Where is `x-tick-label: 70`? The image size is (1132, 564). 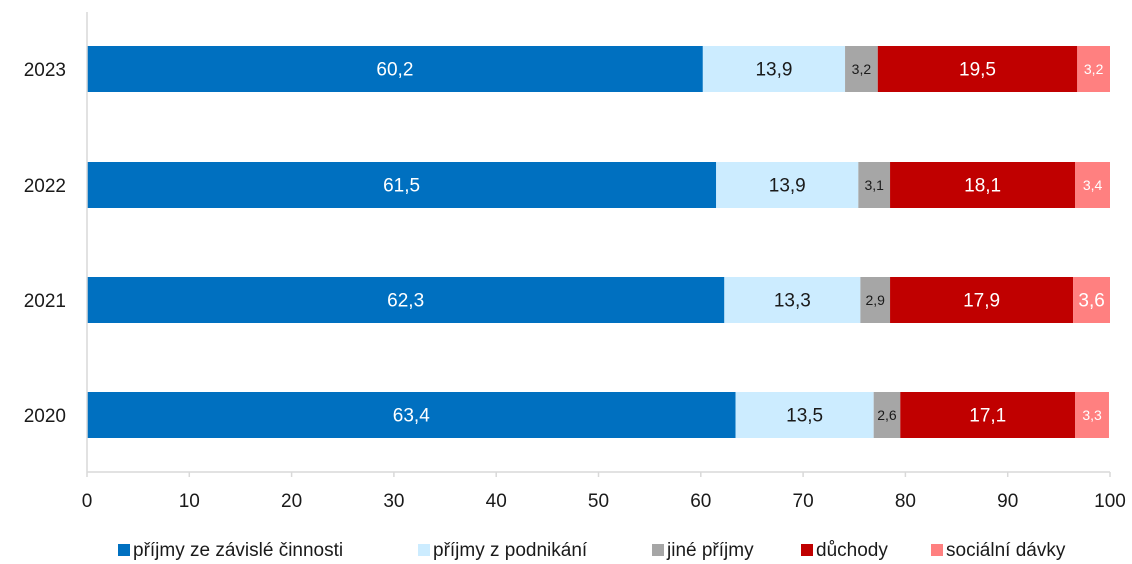
x-tick-label: 70 is located at coordinates (803, 501).